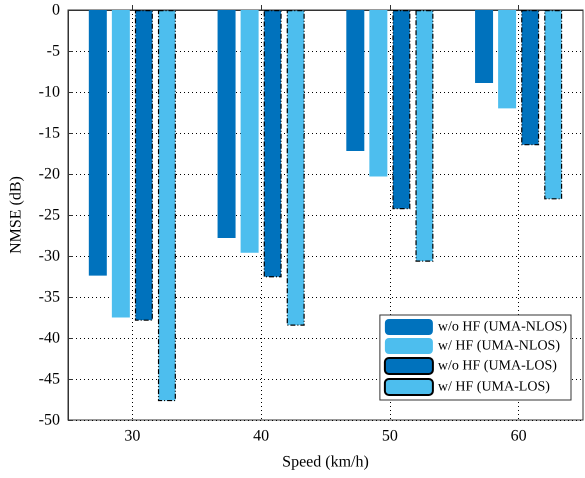  I want to click on y-tick-label: -15, so click(49, 133).